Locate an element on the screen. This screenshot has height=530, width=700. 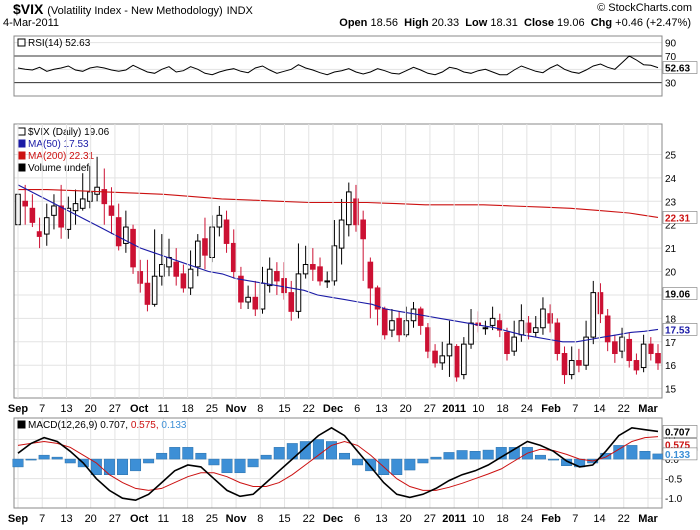
rsi-last-label-box is located at coordinates (680, 67).